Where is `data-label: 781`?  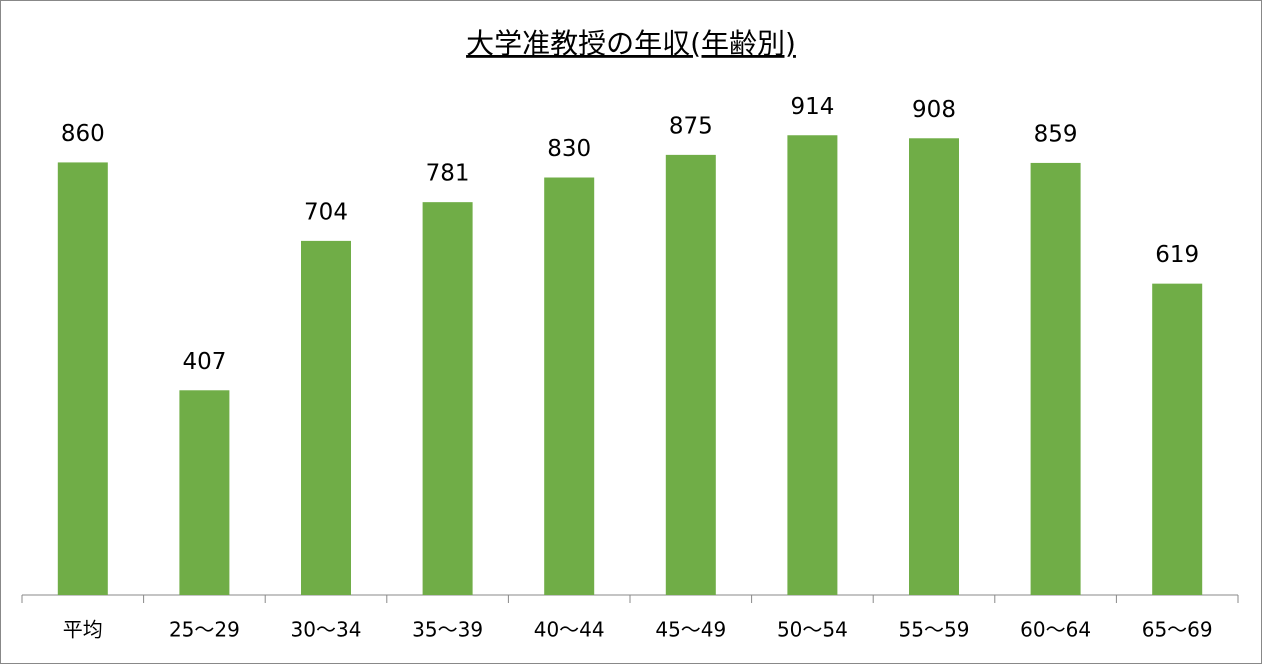
data-label: 781 is located at coordinates (448, 174).